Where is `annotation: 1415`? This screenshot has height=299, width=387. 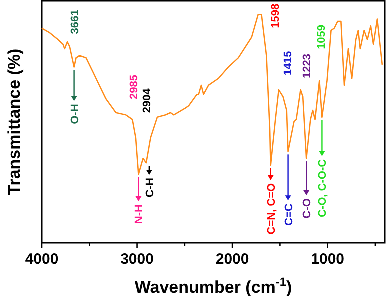 annotation: 1415 is located at coordinates (288, 63).